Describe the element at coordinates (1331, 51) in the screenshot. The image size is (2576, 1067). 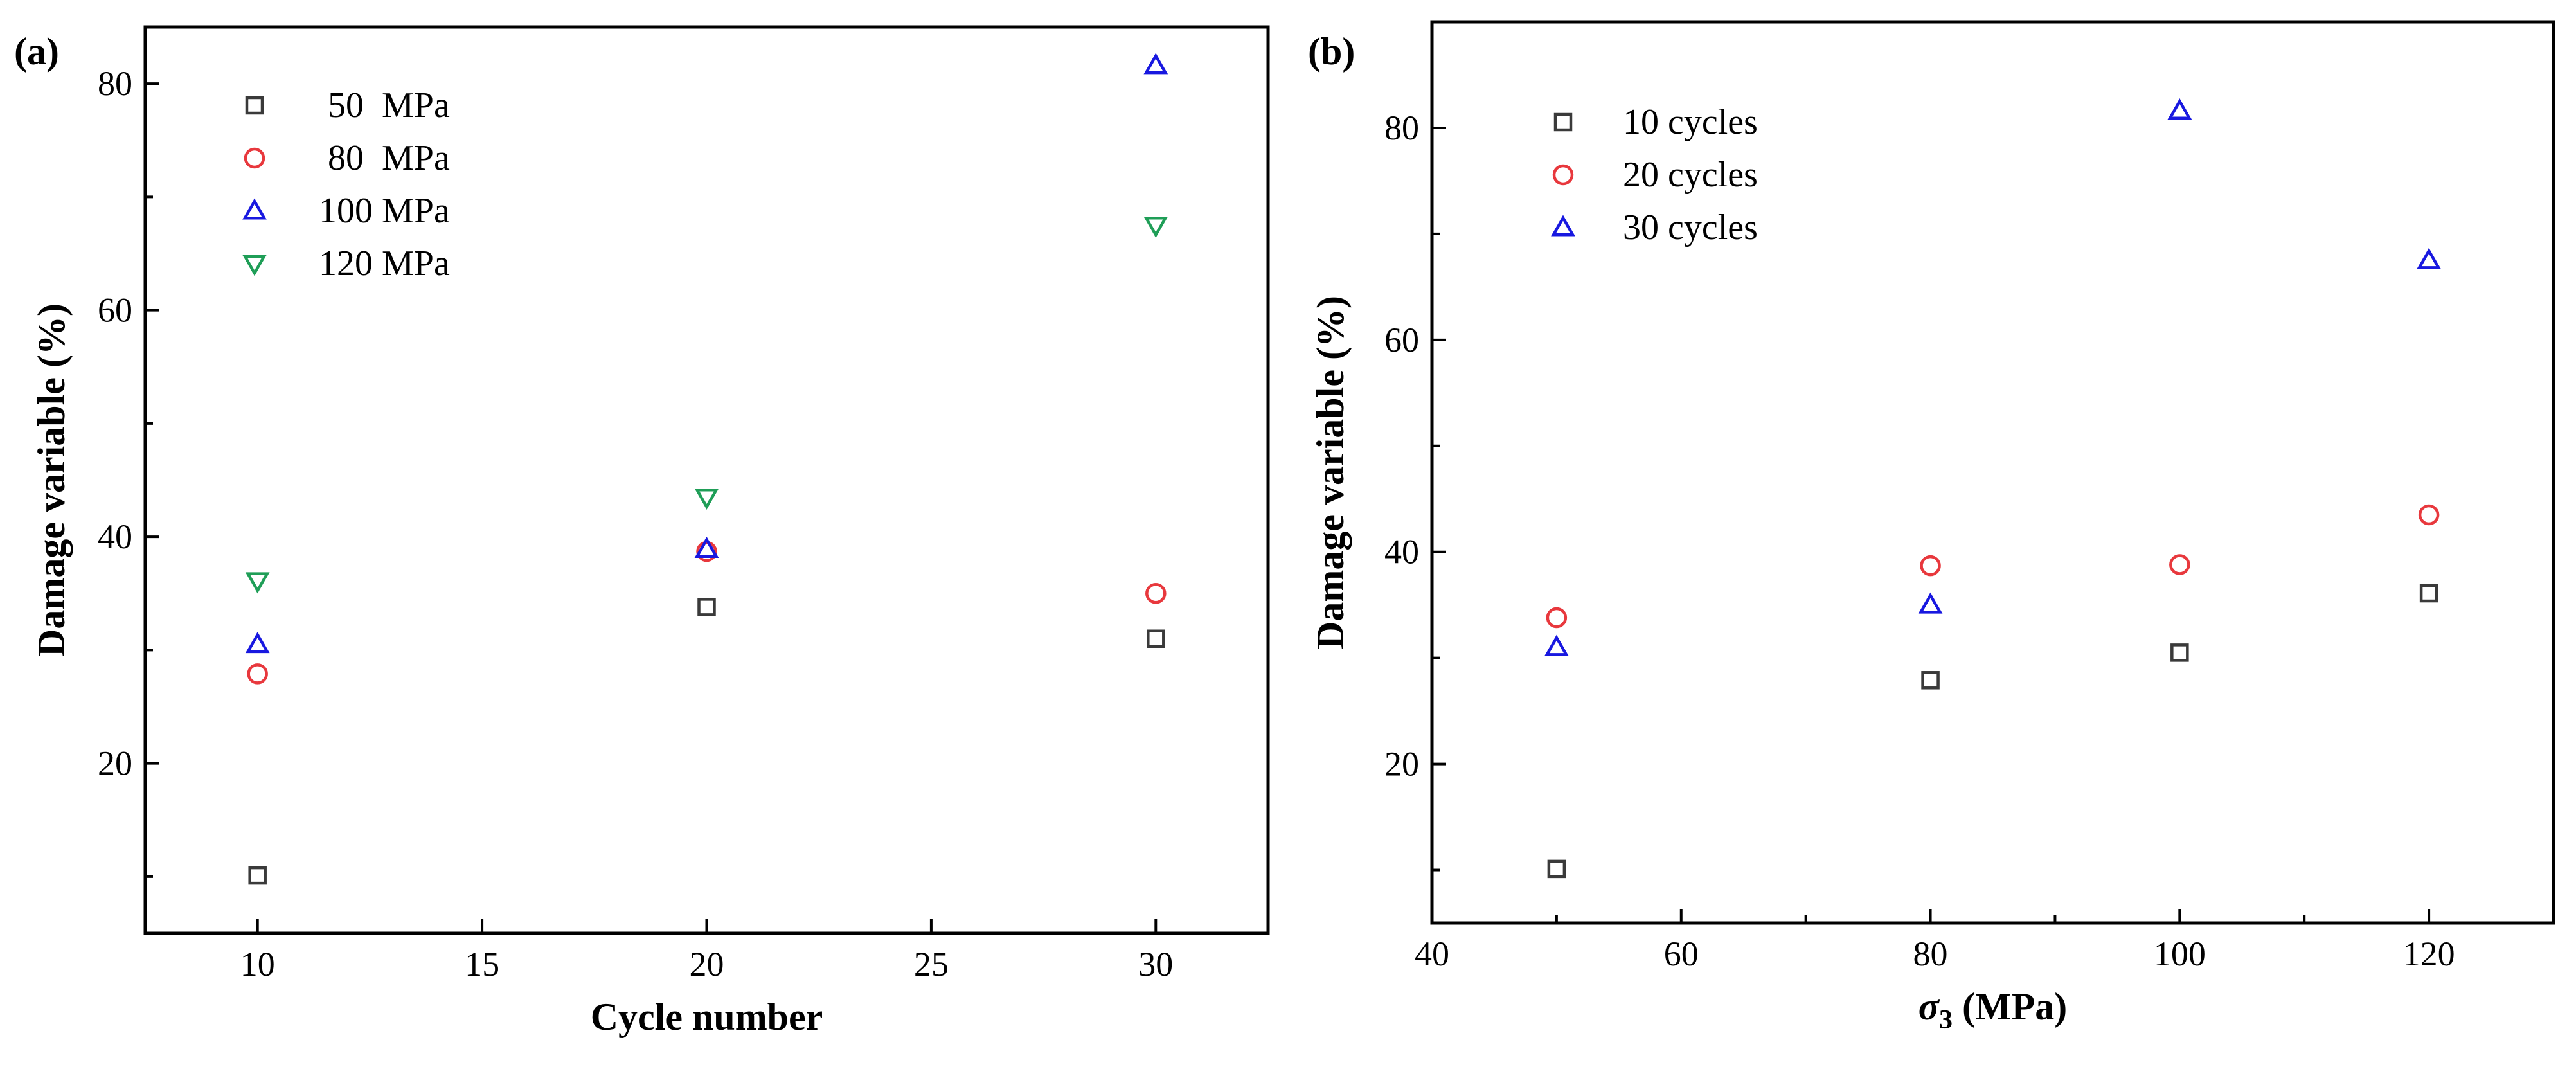
I see `panel-label: (b)` at that location.